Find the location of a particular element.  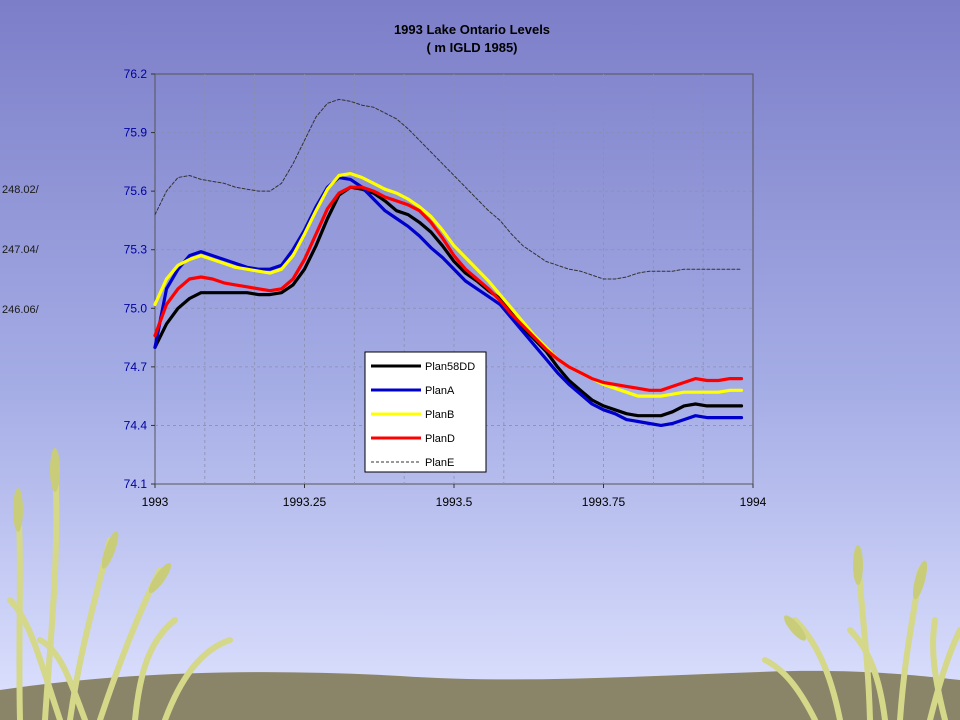

side-label-3: 246.06/ is located at coordinates (20, 310).